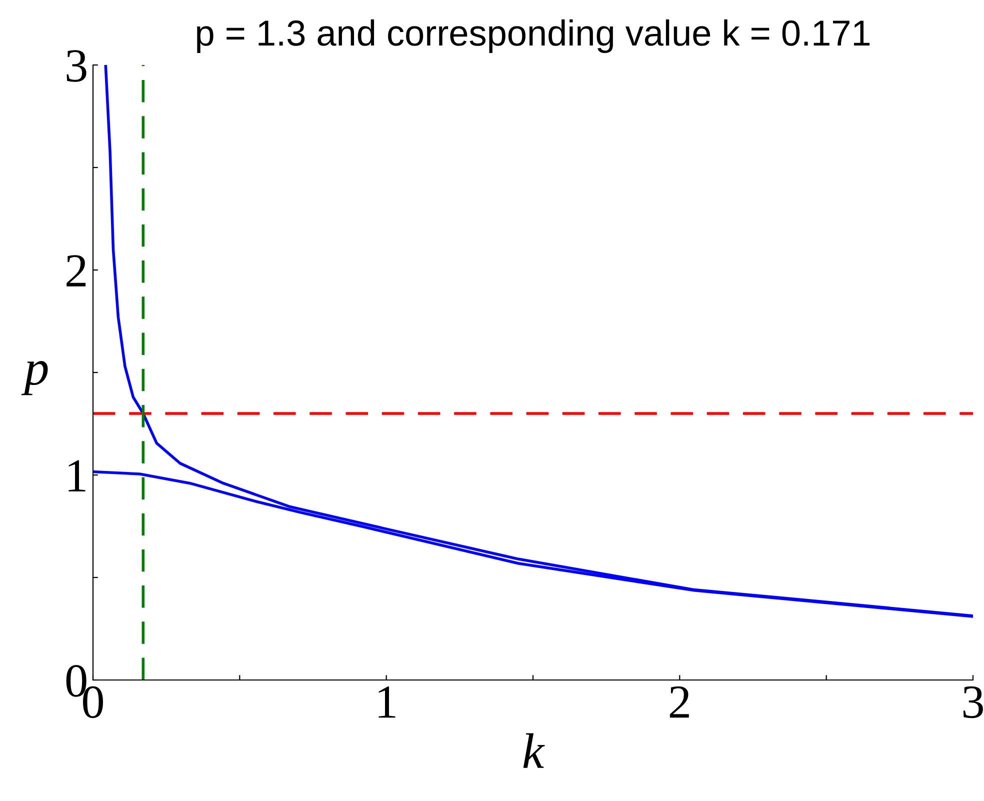 The width and height of the screenshot is (984, 801). I want to click on x-tick-label: 1, so click(387, 702).